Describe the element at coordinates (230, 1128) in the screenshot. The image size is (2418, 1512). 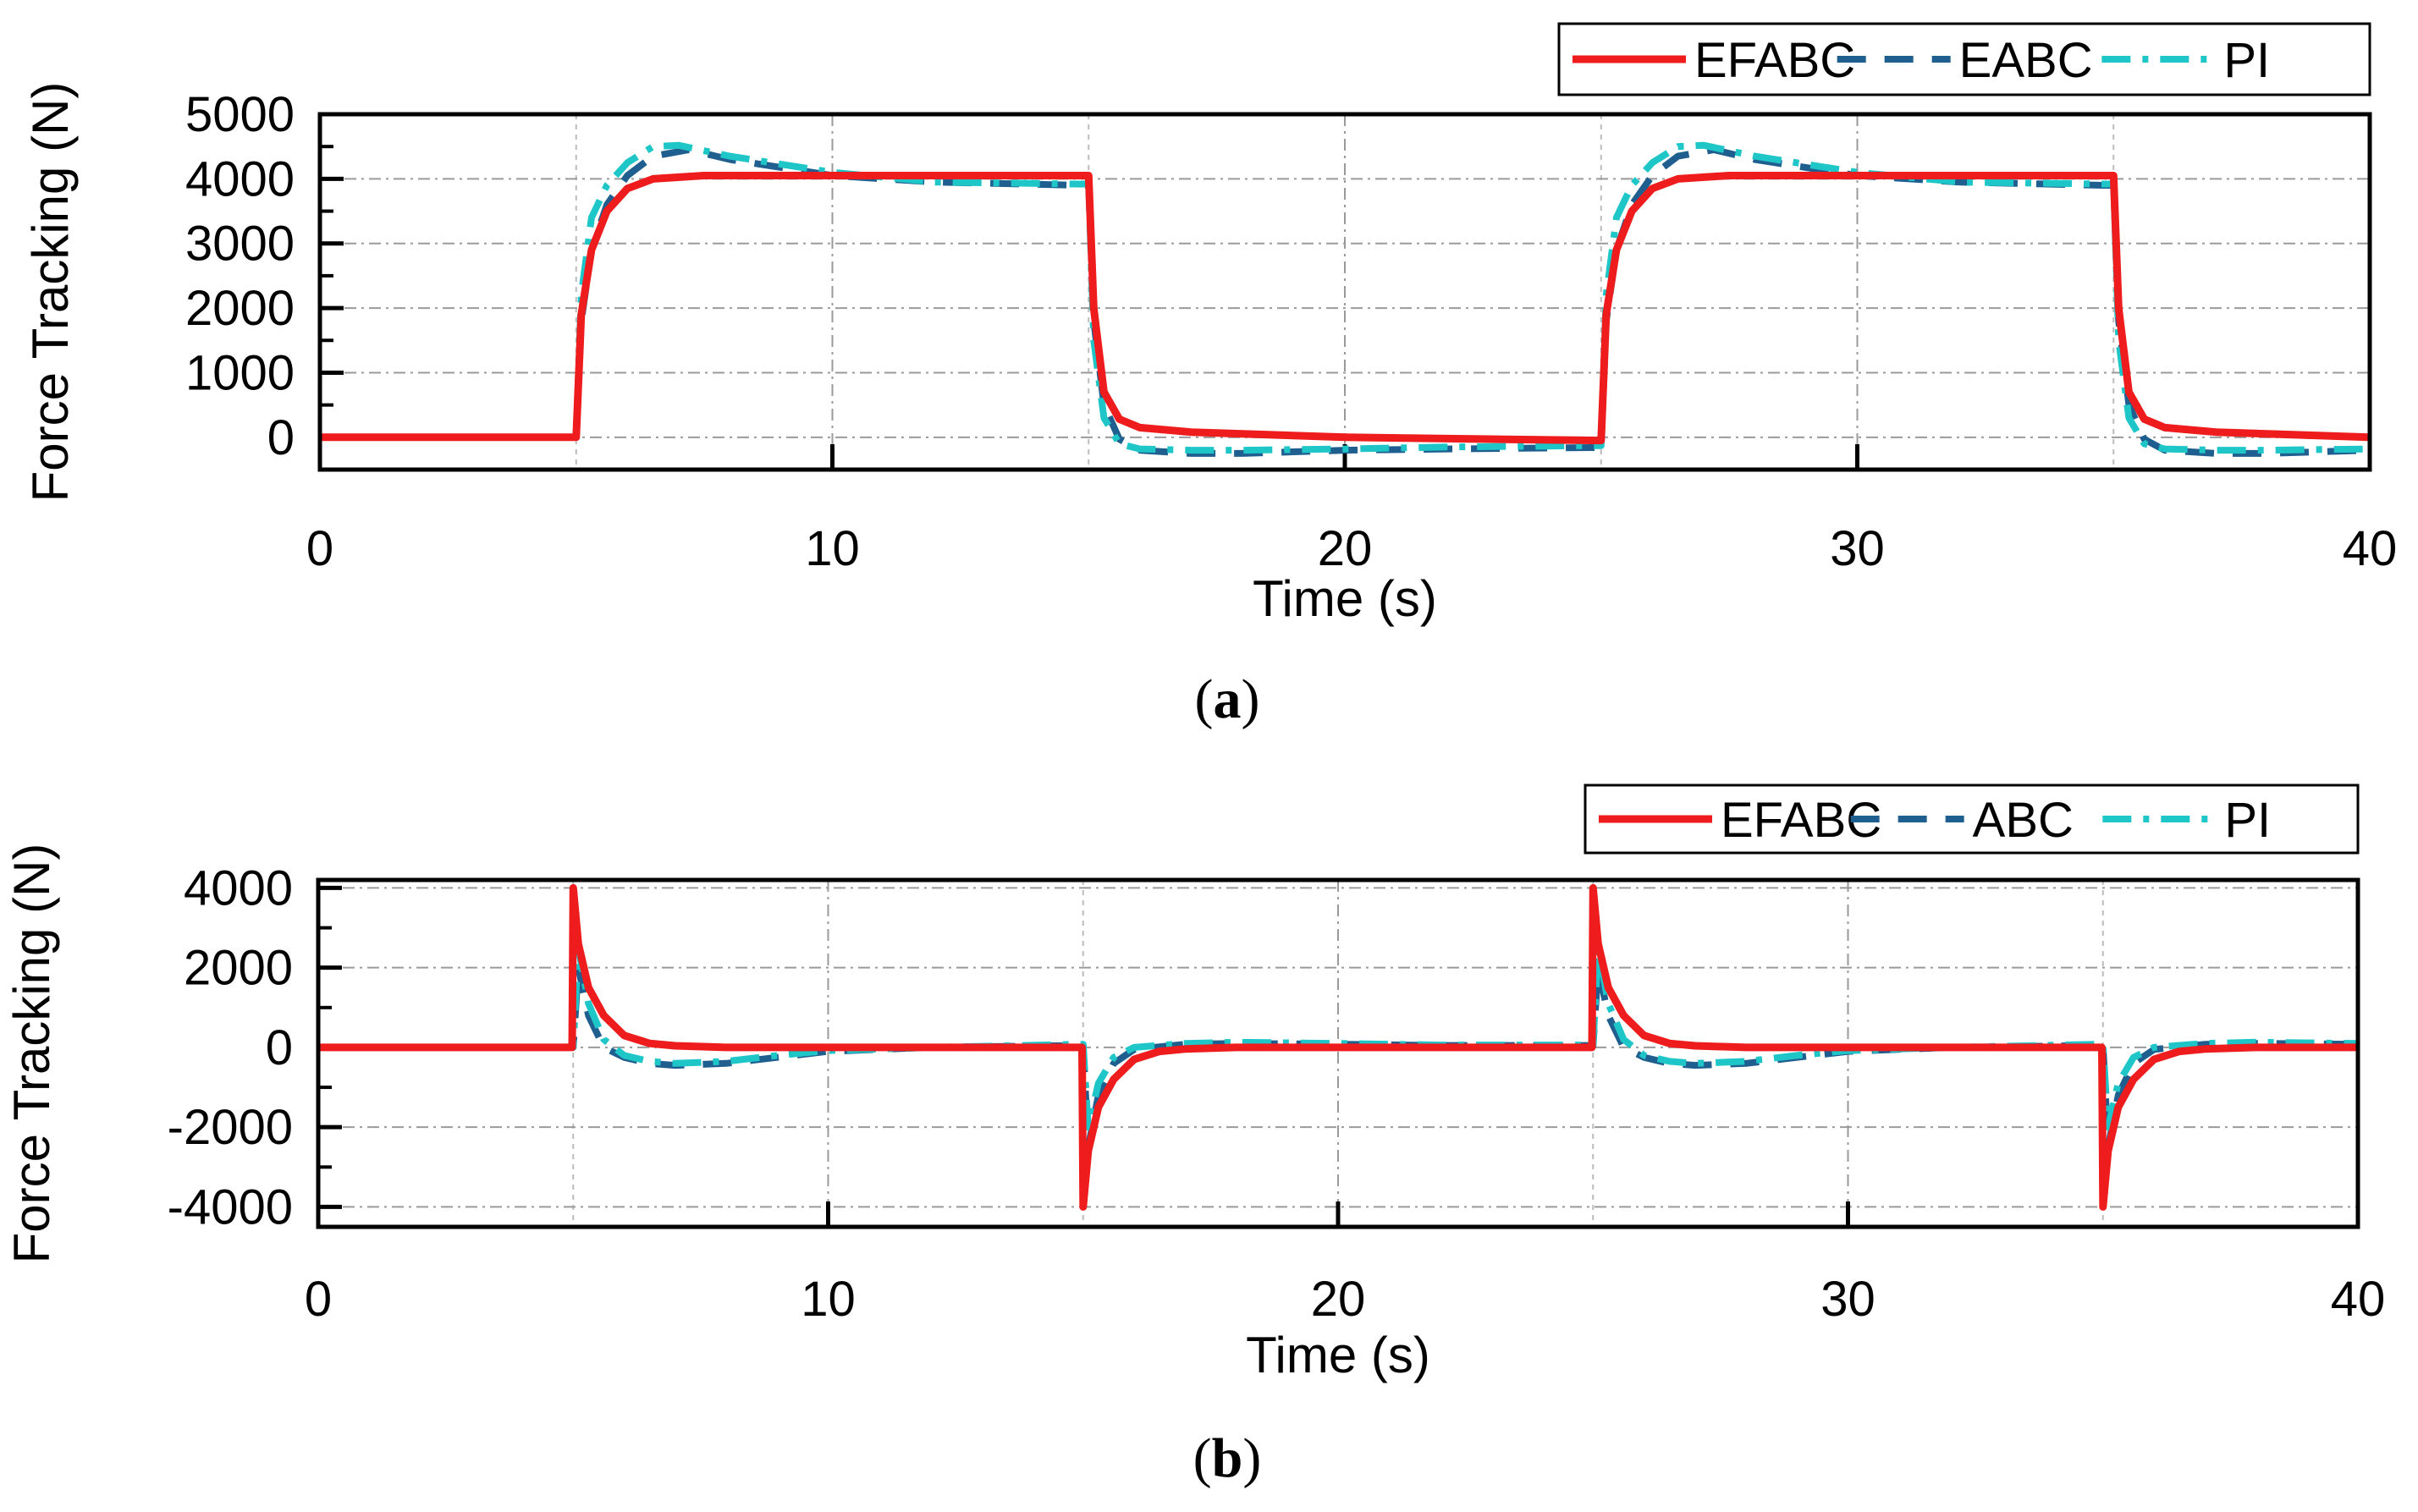
I see `y-tick-label: -2000` at that location.